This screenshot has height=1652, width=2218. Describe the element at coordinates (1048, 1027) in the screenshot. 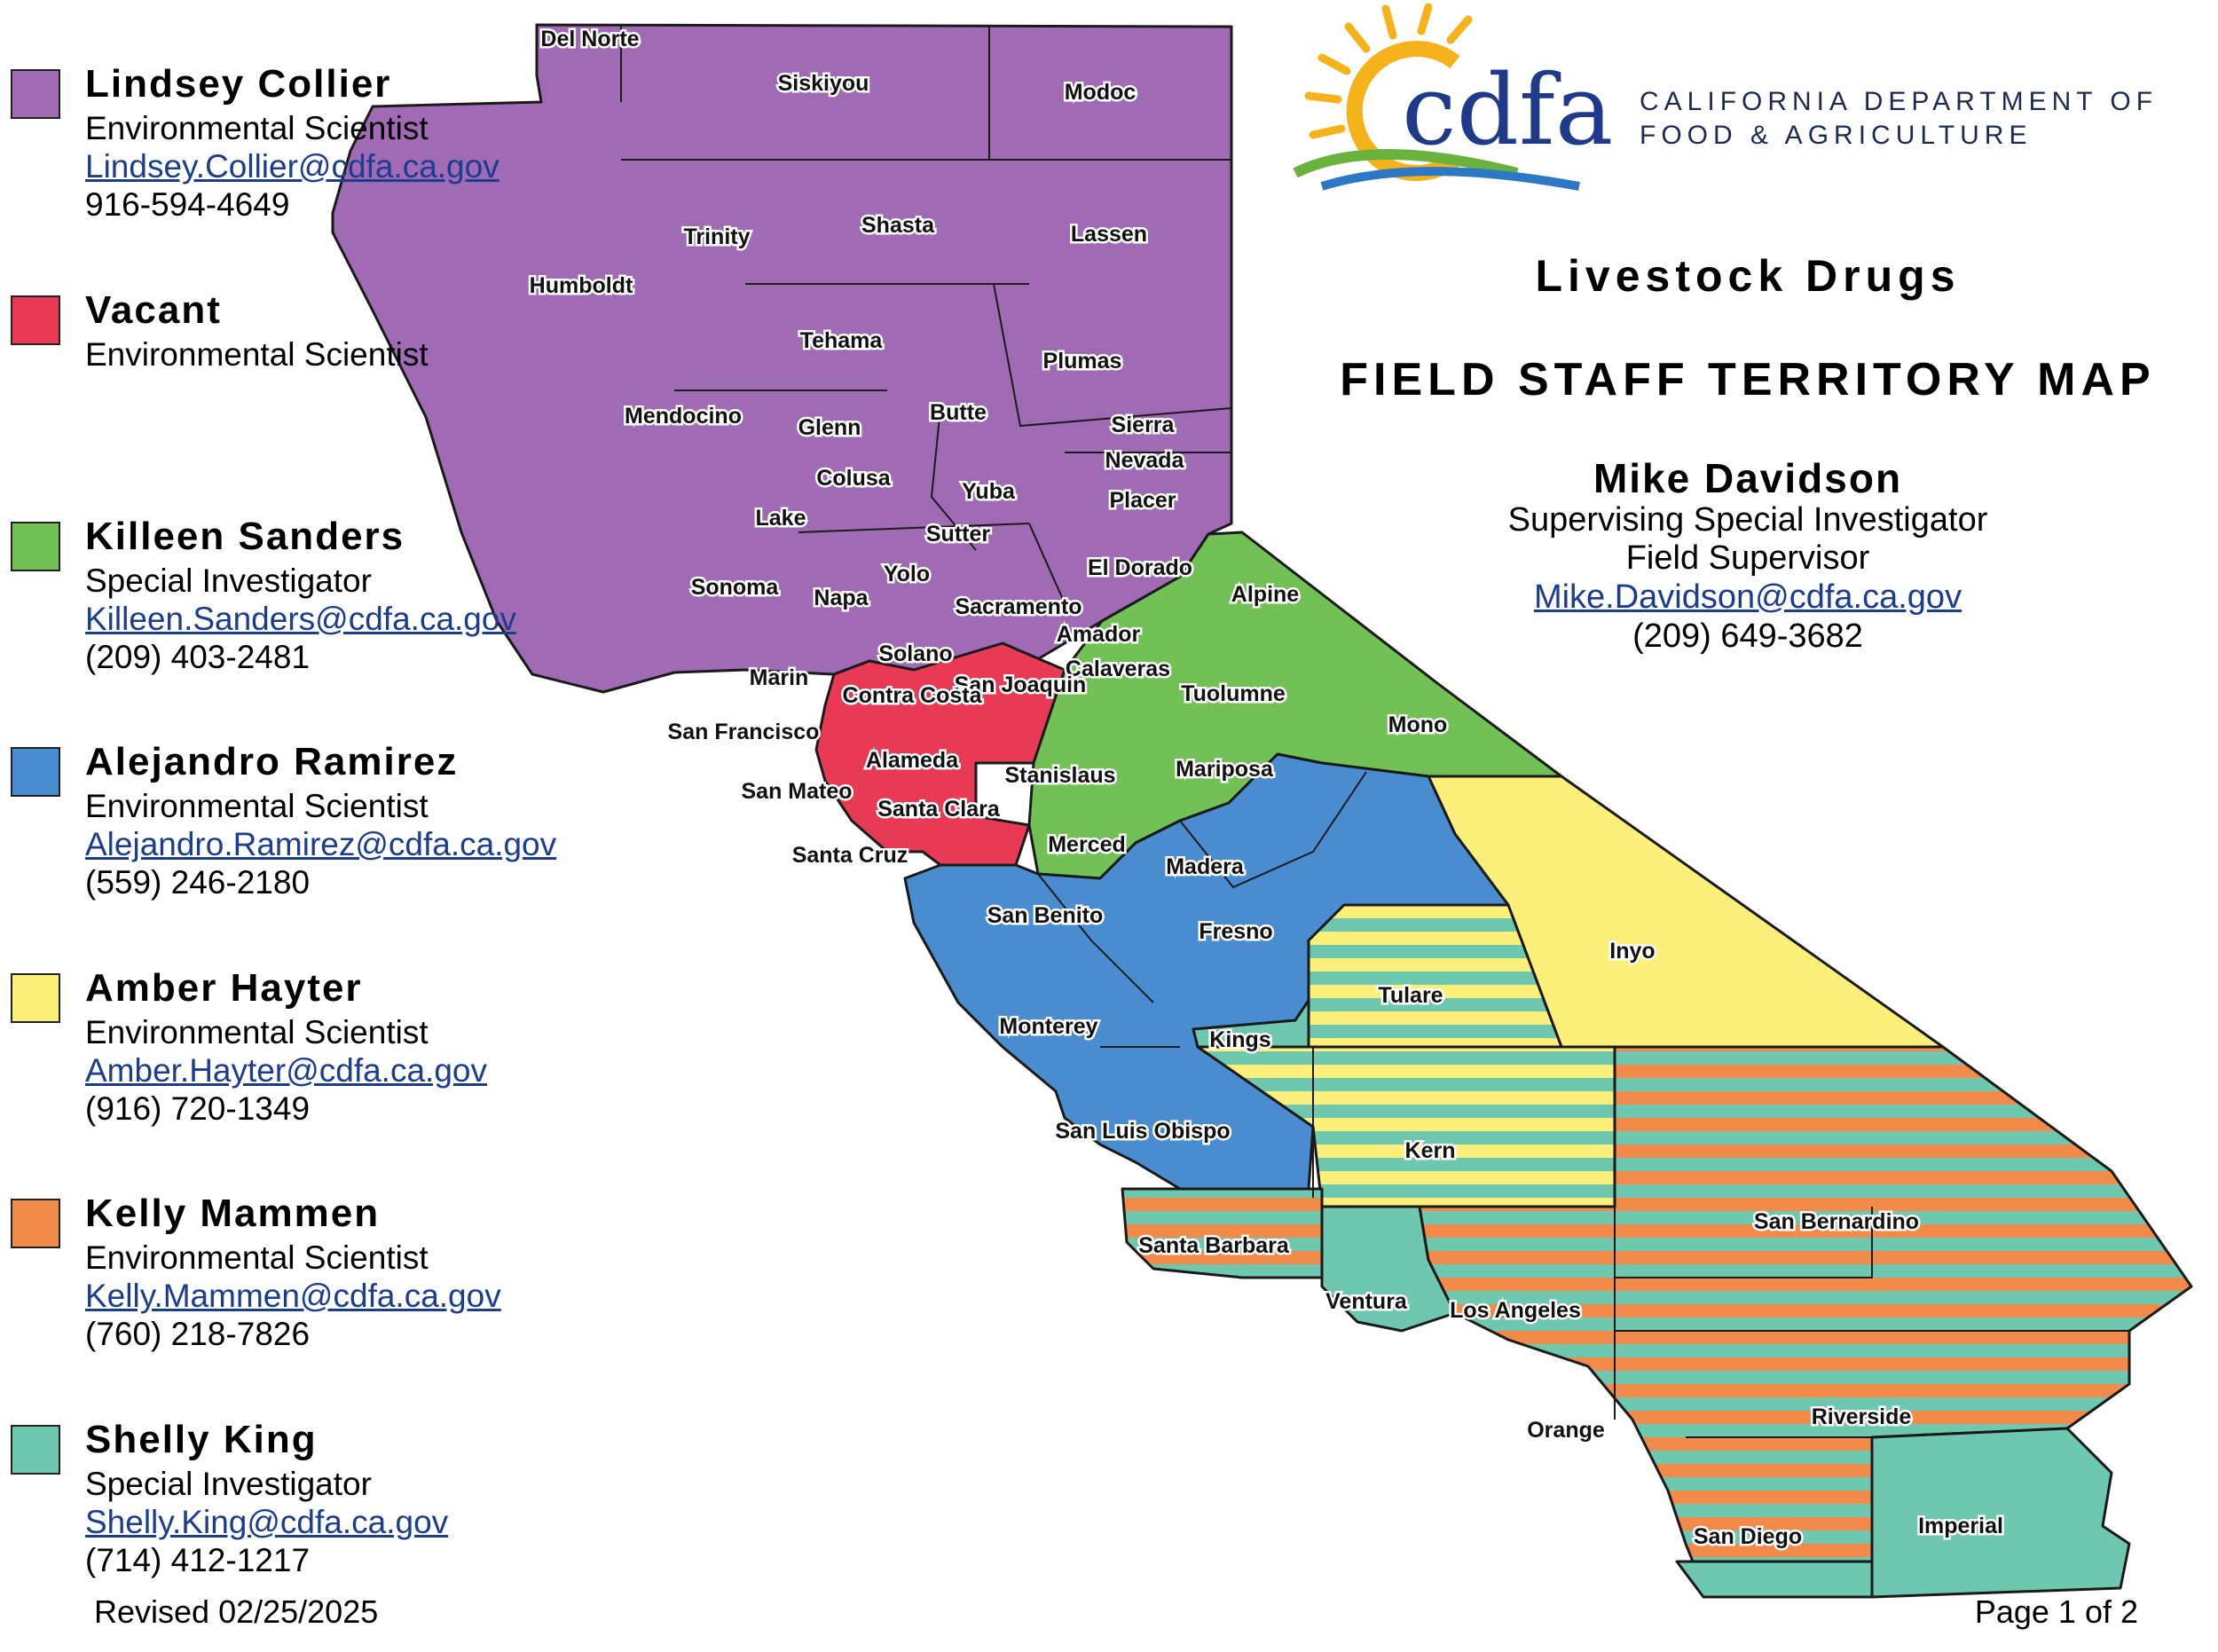

I see `county-monterey: Monterey` at that location.